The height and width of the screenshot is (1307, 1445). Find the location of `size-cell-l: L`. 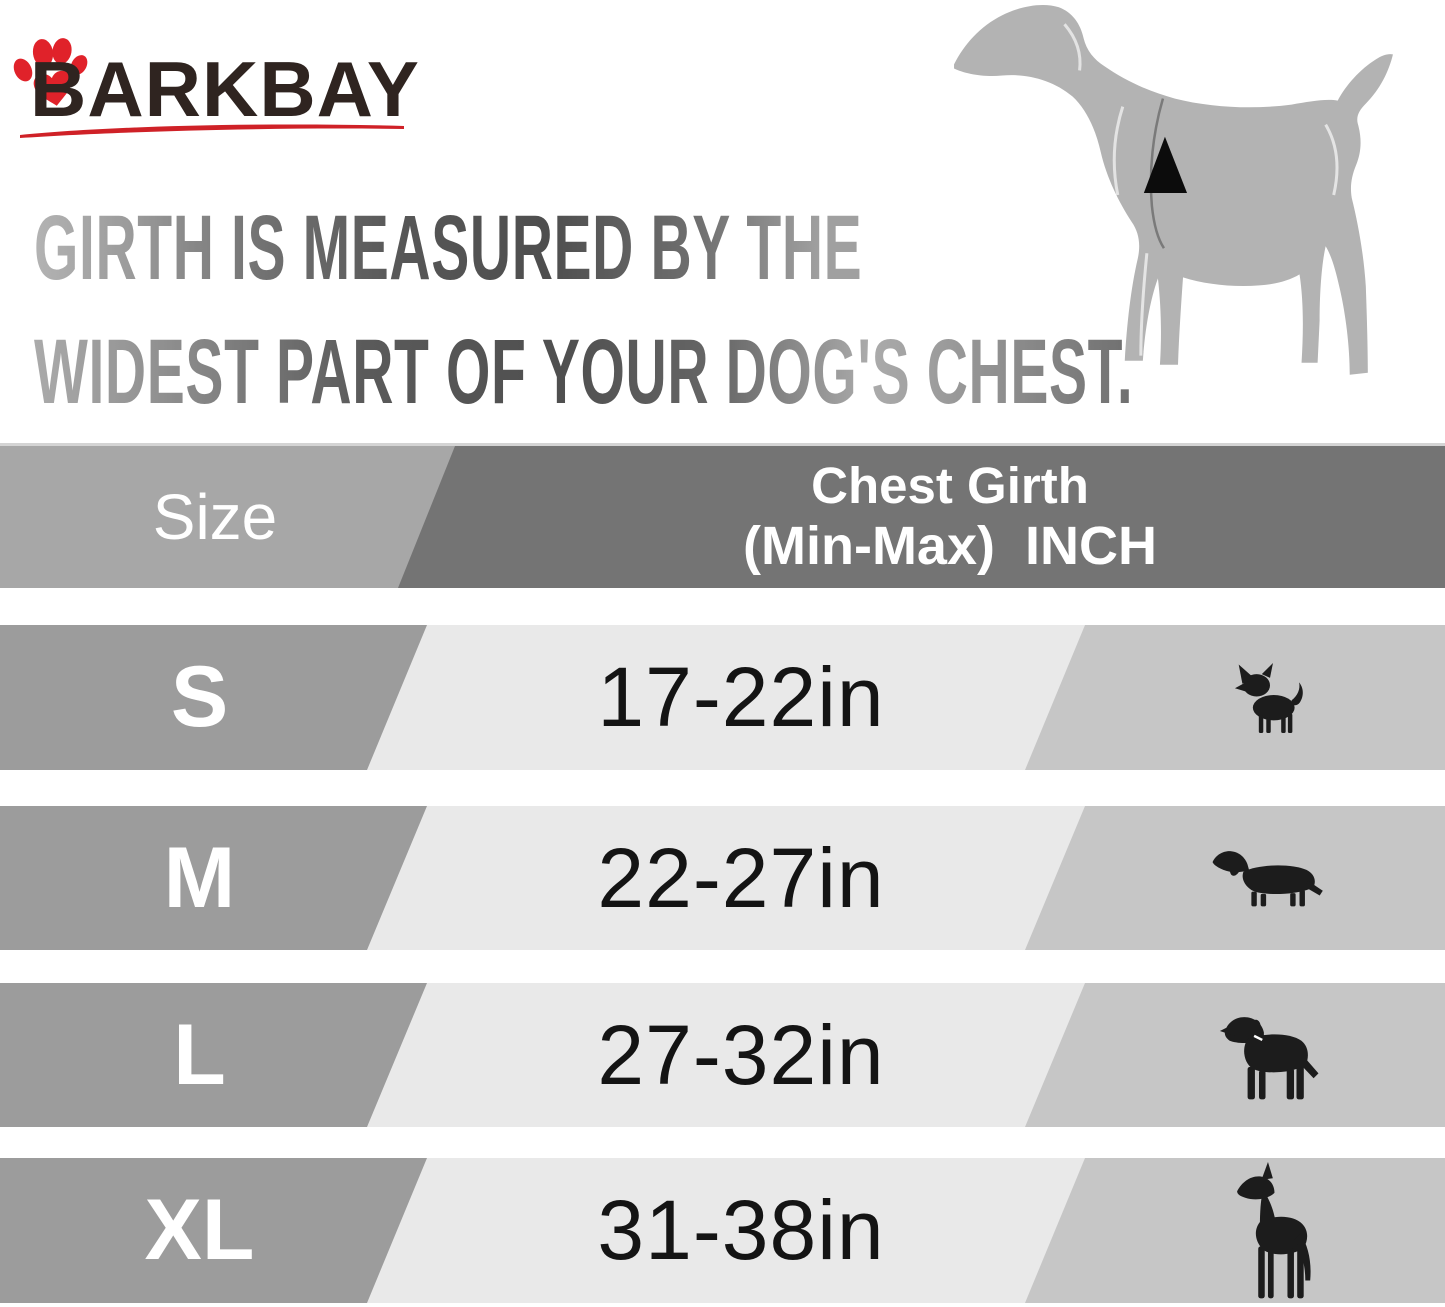

size-cell-l: L is located at coordinates (213, 1055).